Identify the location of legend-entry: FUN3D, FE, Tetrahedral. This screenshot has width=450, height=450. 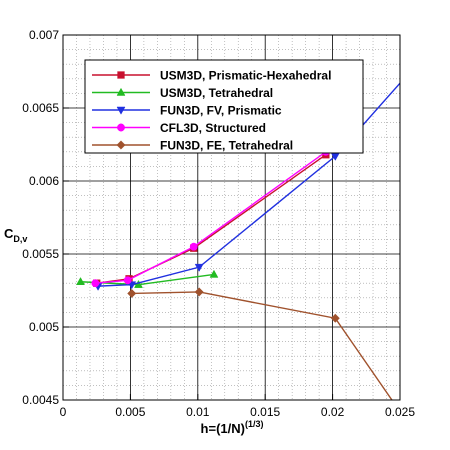
(192, 146).